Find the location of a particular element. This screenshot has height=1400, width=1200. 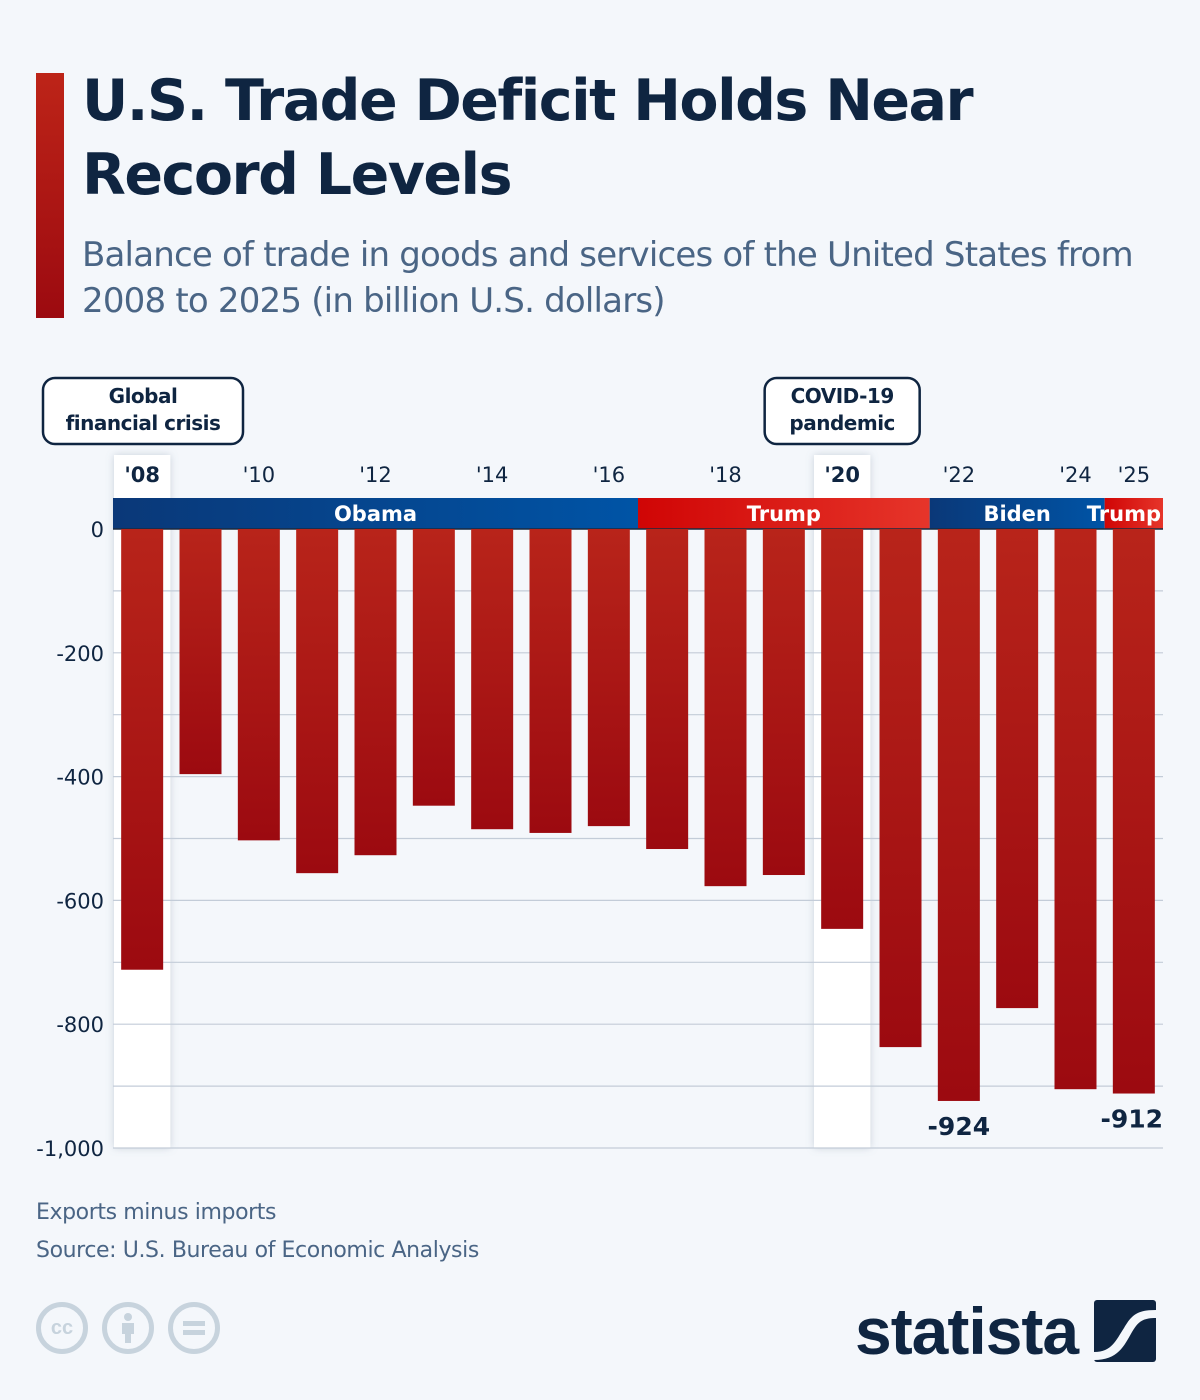

x-tick-label: '10 is located at coordinates (259, 475).